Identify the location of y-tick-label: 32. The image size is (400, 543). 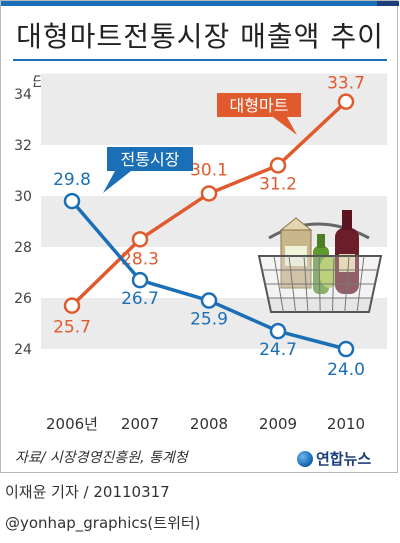
(23, 146).